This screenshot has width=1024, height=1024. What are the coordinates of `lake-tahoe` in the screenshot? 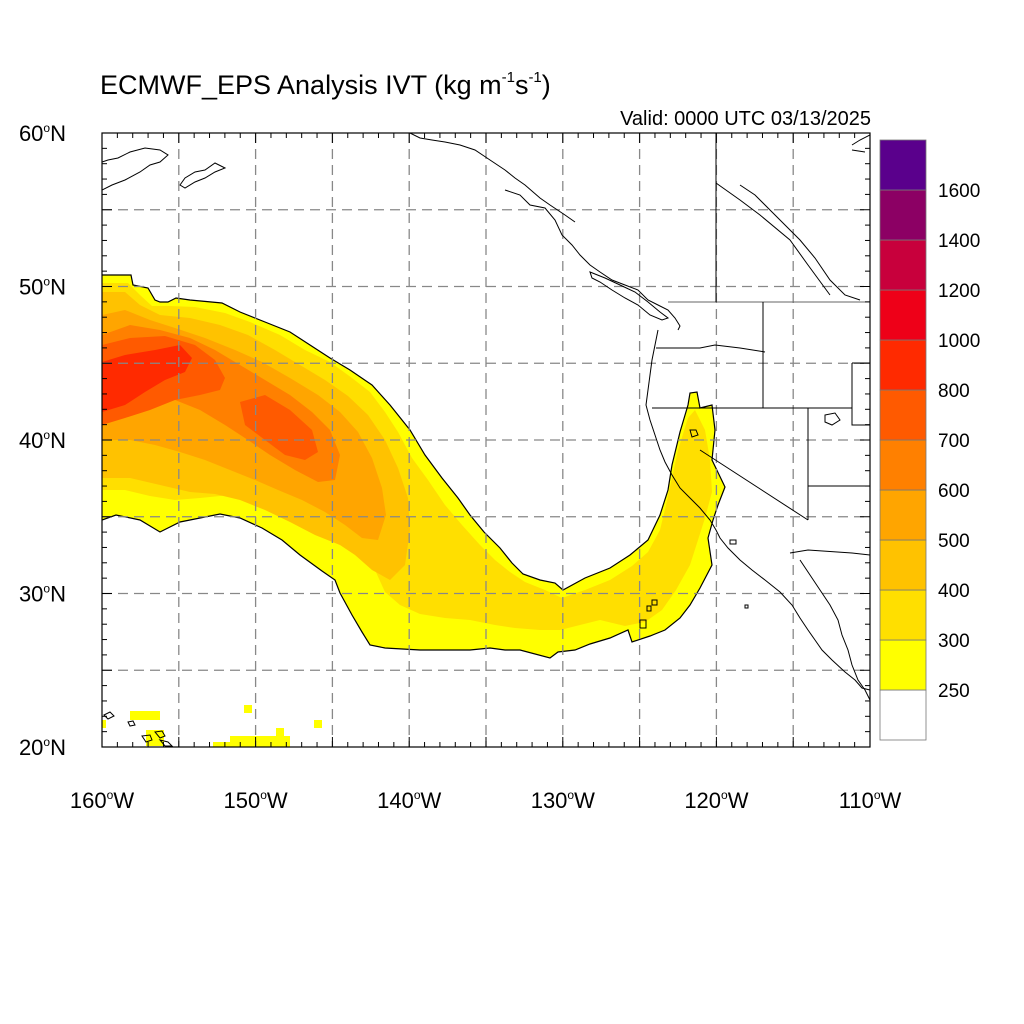 It's located at (694, 433).